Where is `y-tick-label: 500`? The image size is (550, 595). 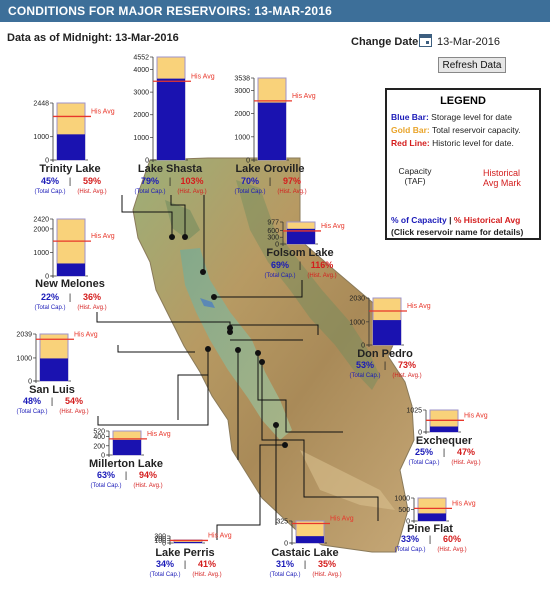
y-tick-label: 500 is located at coordinates (404, 510).